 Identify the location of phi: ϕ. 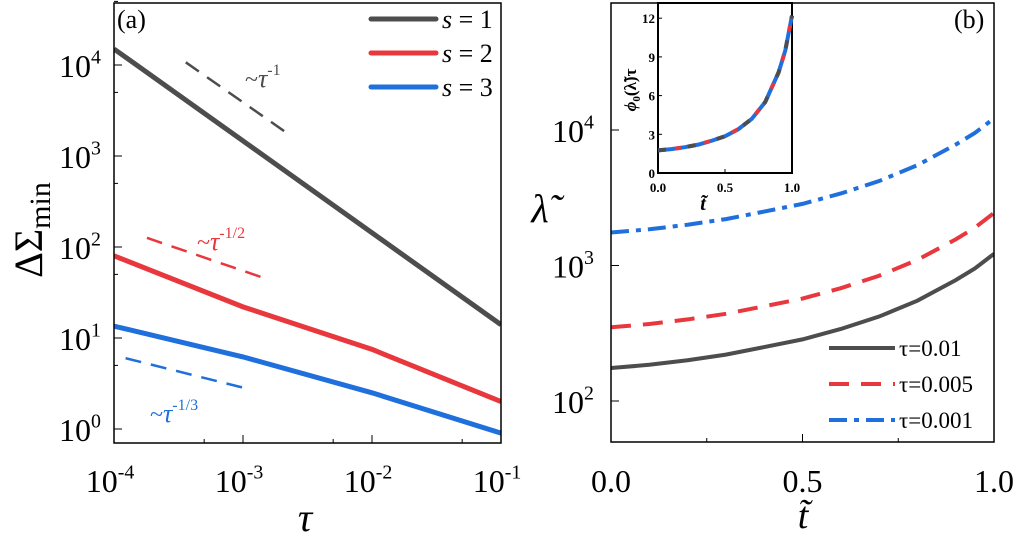
(630, 106).